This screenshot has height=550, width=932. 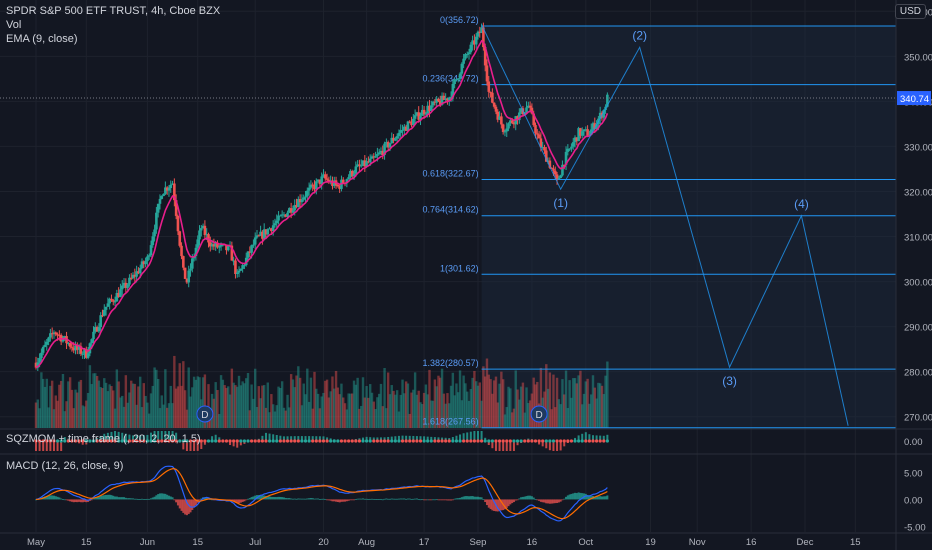 I want to click on time-tick-label: 15, so click(x=855, y=542).